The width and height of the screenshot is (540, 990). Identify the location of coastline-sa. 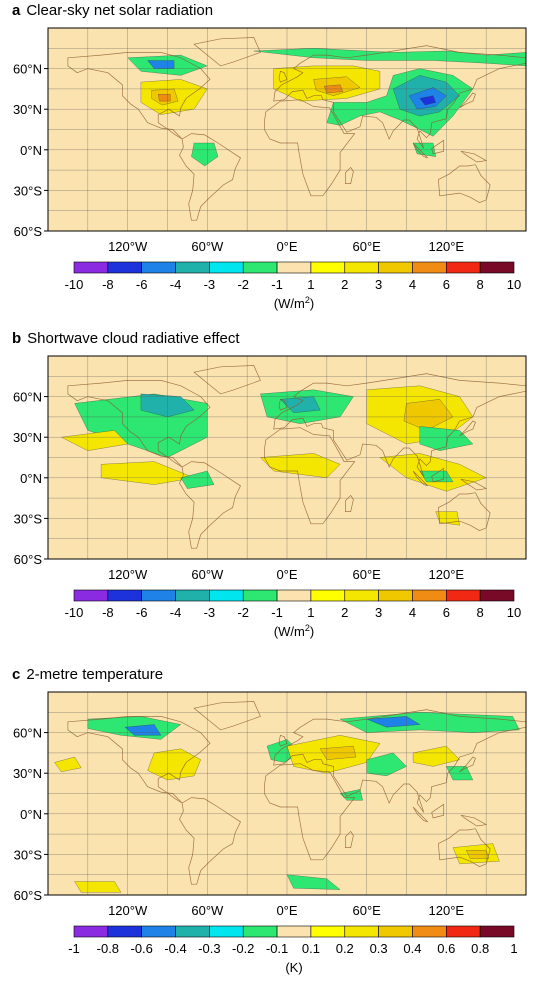
(210, 505).